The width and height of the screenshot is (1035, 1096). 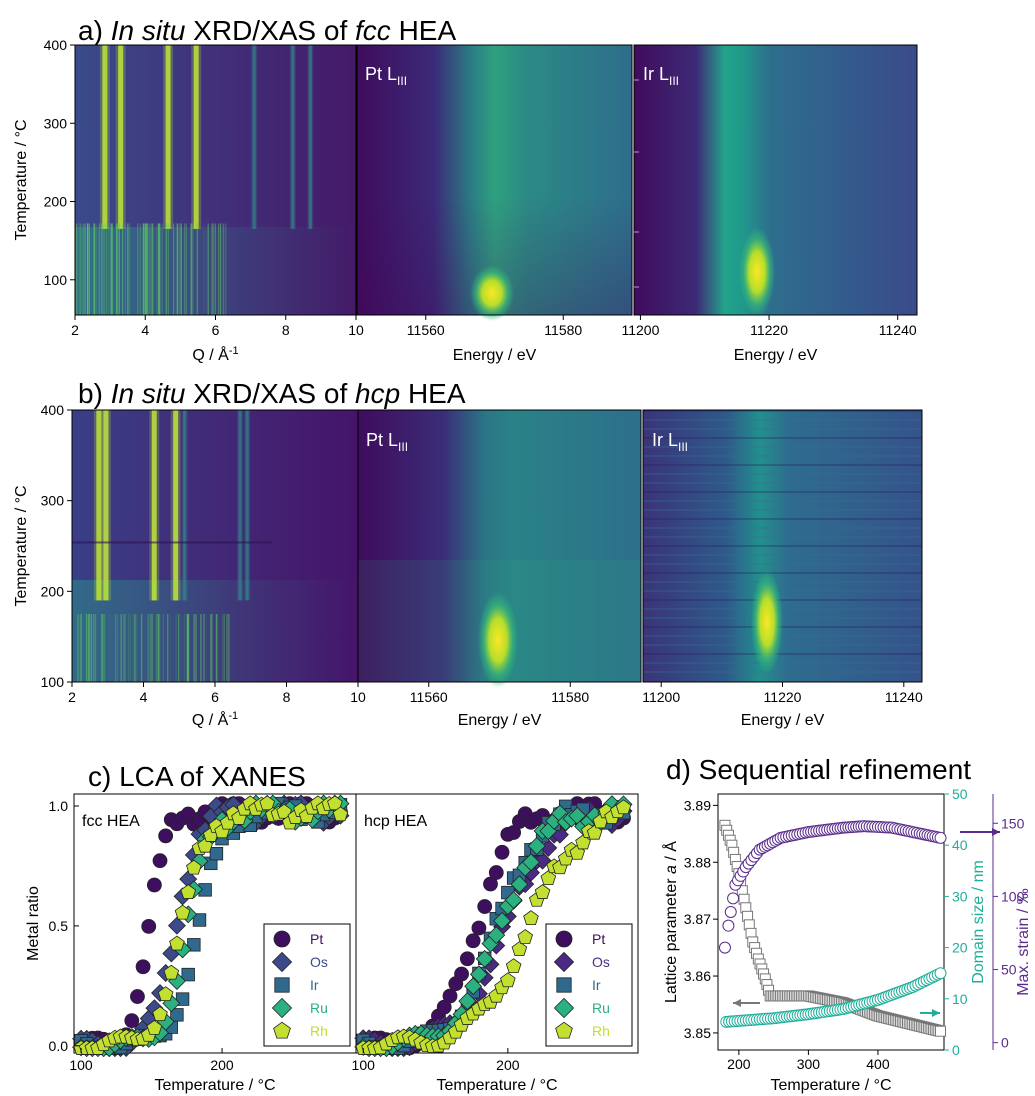 What do you see at coordinates (1009, 970) in the screenshot?
I see `strain-tick-label: 50` at bounding box center [1009, 970].